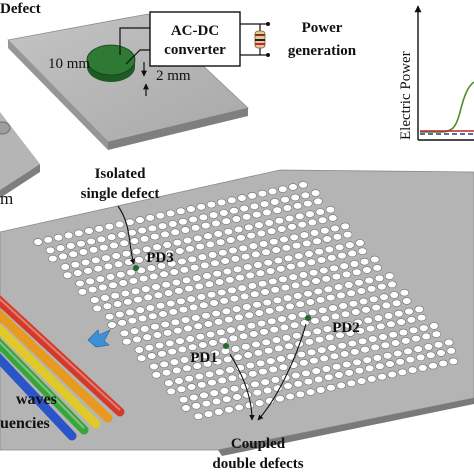  Describe the element at coordinates (258, 444) in the screenshot. I see `coupled-label-1: Coupled` at that location.